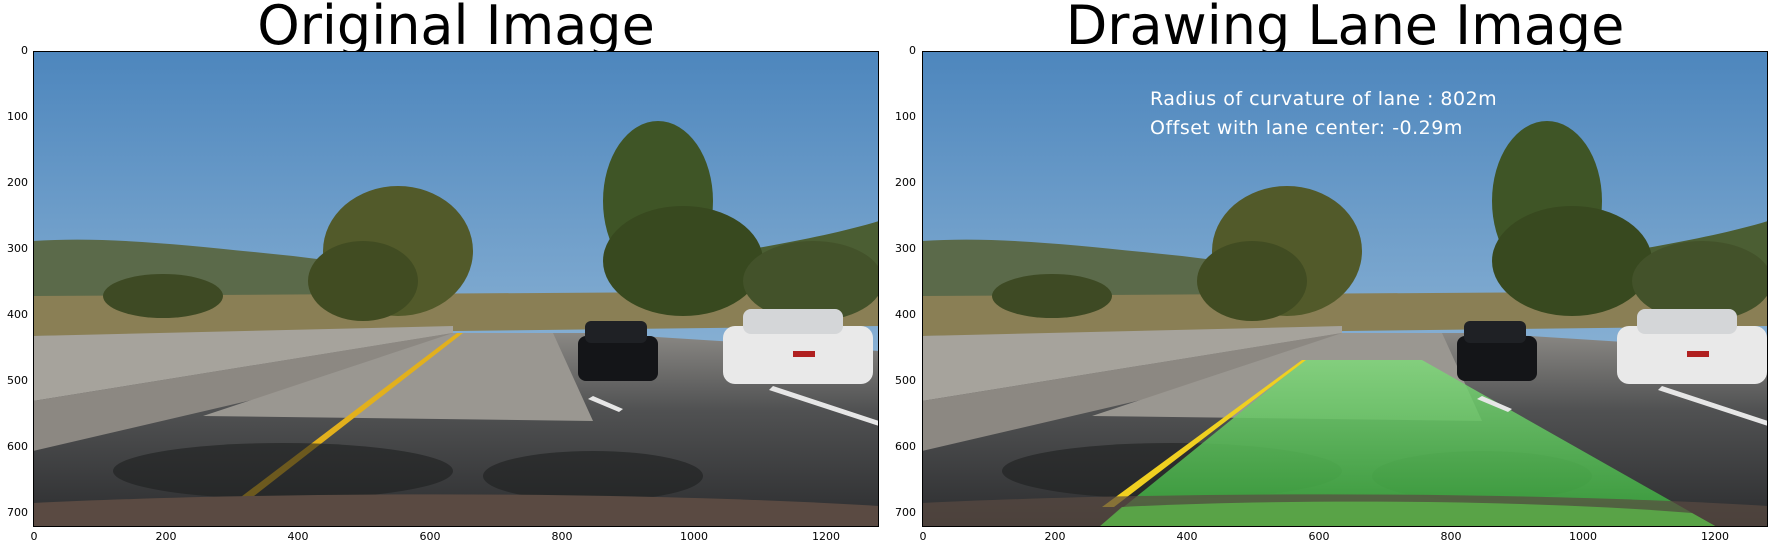 This screenshot has width=1771, height=549. Describe the element at coordinates (1324, 99) in the screenshot. I see `radius-of-curvature-text: Radius of curvature of lane : 802m` at that location.